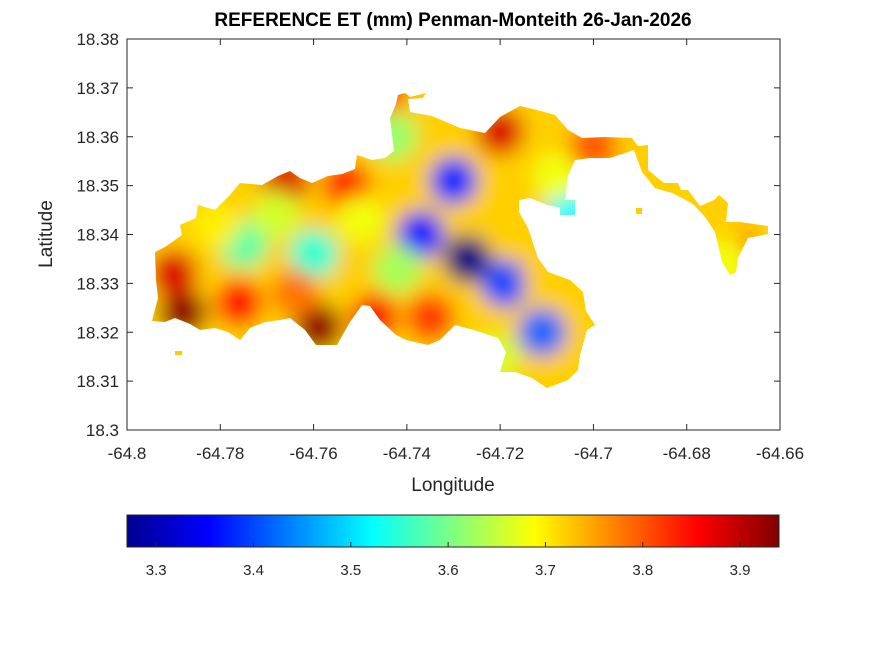 The image size is (875, 656). Describe the element at coordinates (97, 283) in the screenshot. I see `y-tick-label: 18.33` at that location.